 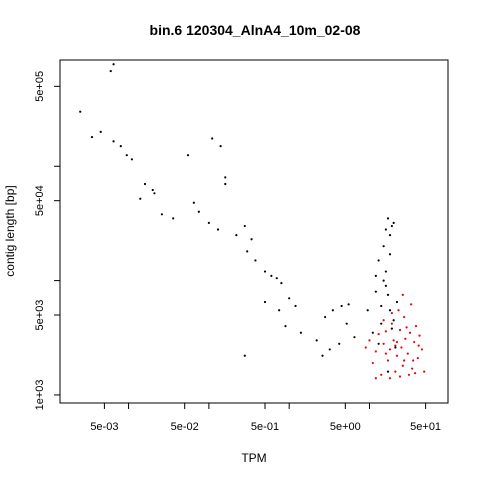 What do you see at coordinates (40, 86) in the screenshot?
I see `y-tick-label: 5e+05` at bounding box center [40, 86].